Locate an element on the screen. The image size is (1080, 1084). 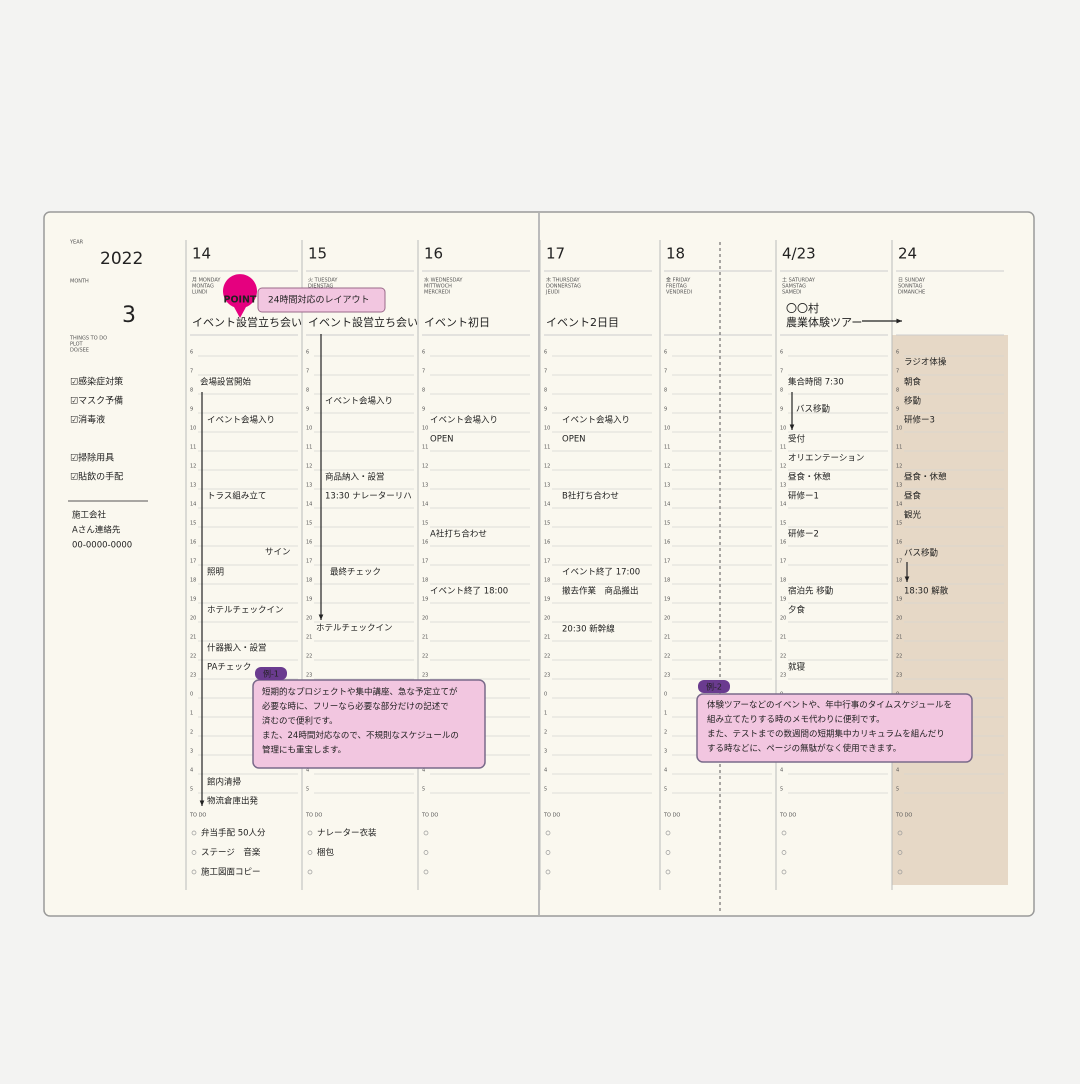
todo-item: ステージ 音楽 is located at coordinates (231, 852).